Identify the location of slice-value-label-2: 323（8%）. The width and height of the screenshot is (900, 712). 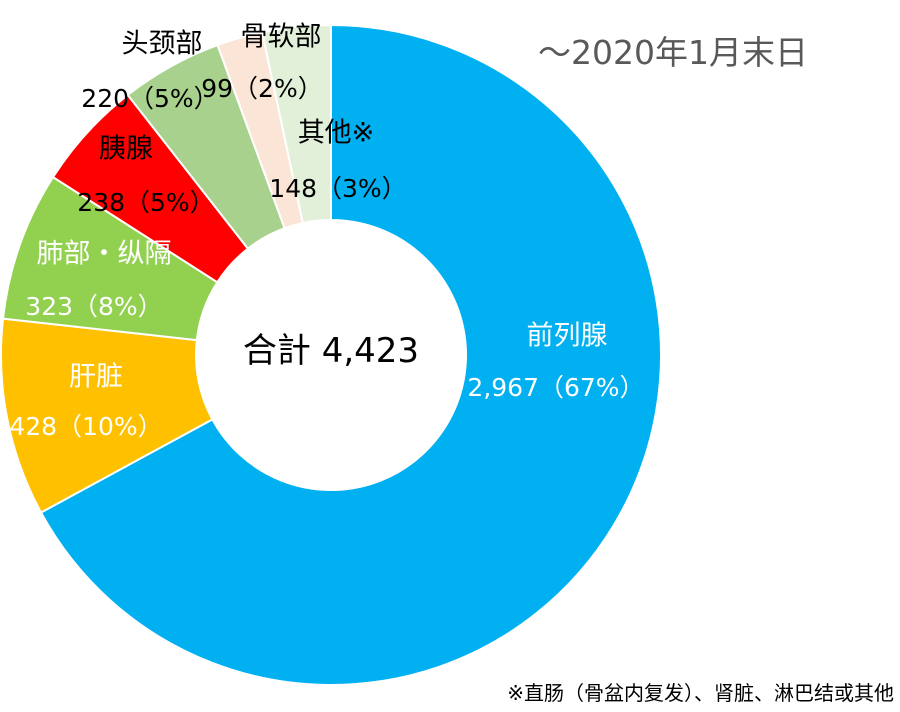
(93, 306).